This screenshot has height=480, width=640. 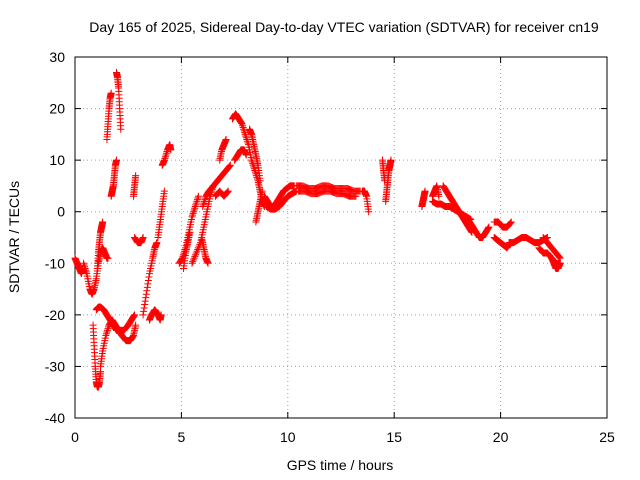 I want to click on data-series-track-a, so click(x=78, y=266).